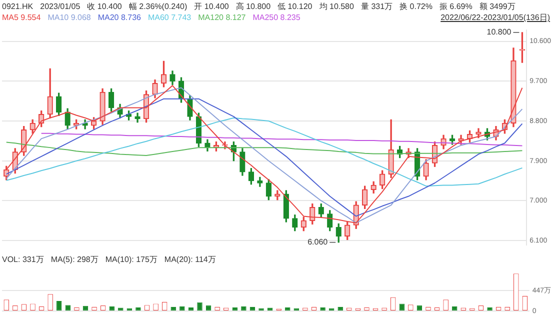 The width and height of the screenshot is (554, 318). I want to click on text: MA(20): 114万, so click(190, 259).